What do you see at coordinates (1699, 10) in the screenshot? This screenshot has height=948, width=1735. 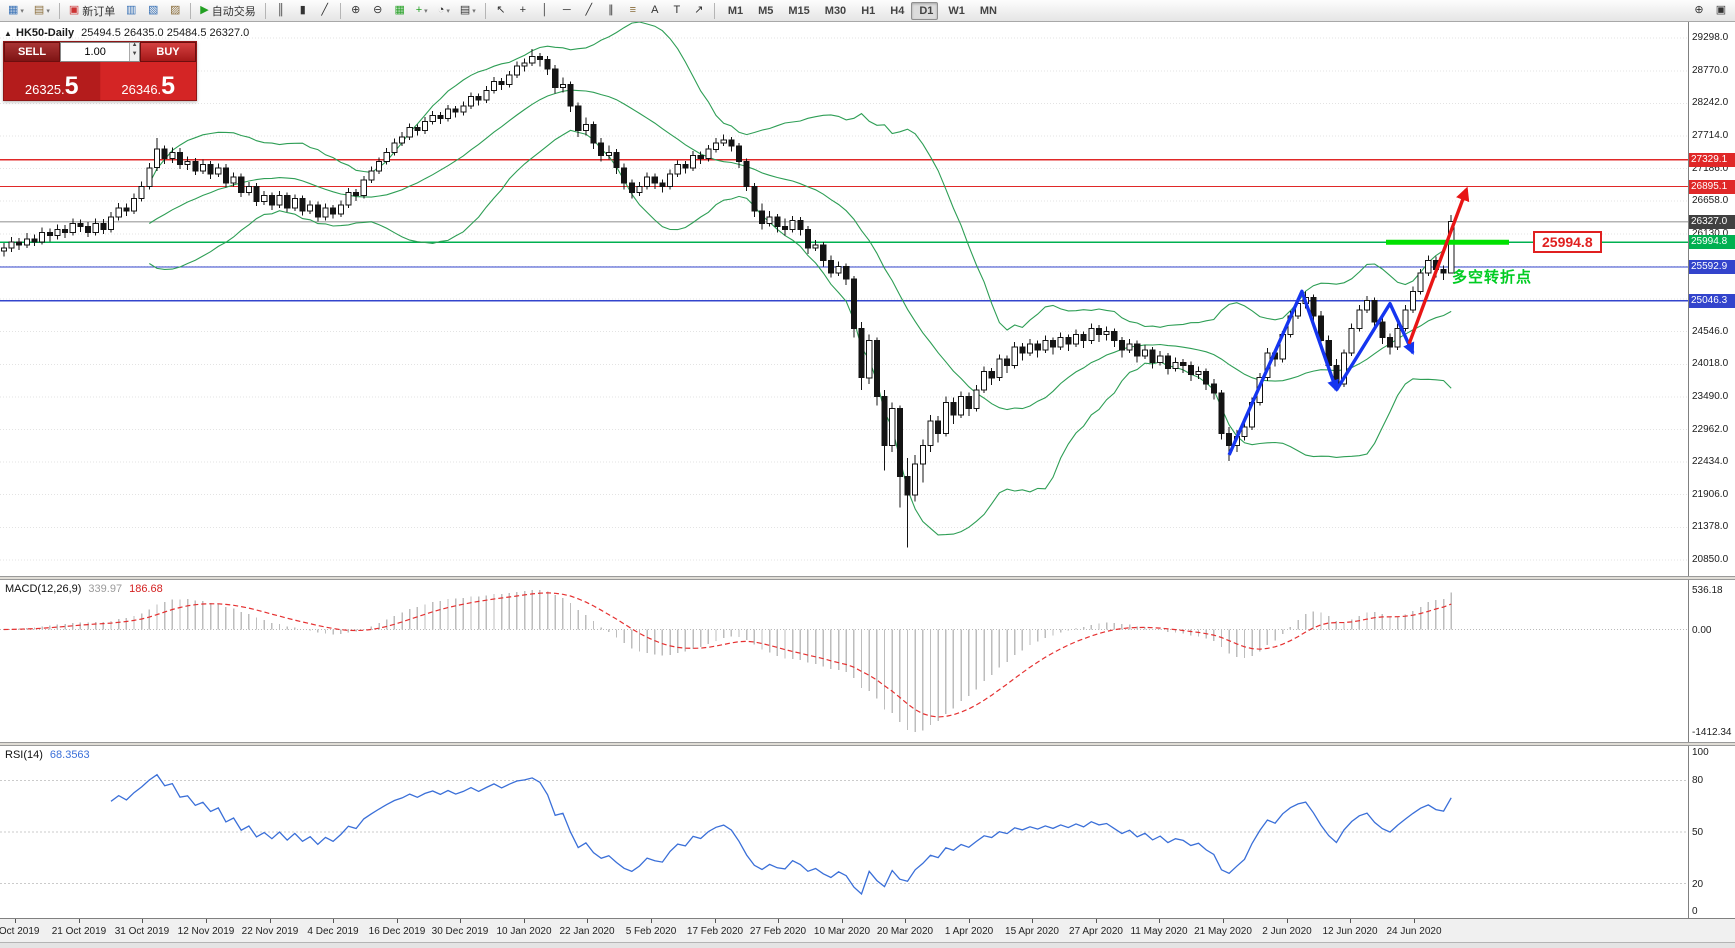 I see `chart-zoom-button: ⊕` at bounding box center [1699, 10].